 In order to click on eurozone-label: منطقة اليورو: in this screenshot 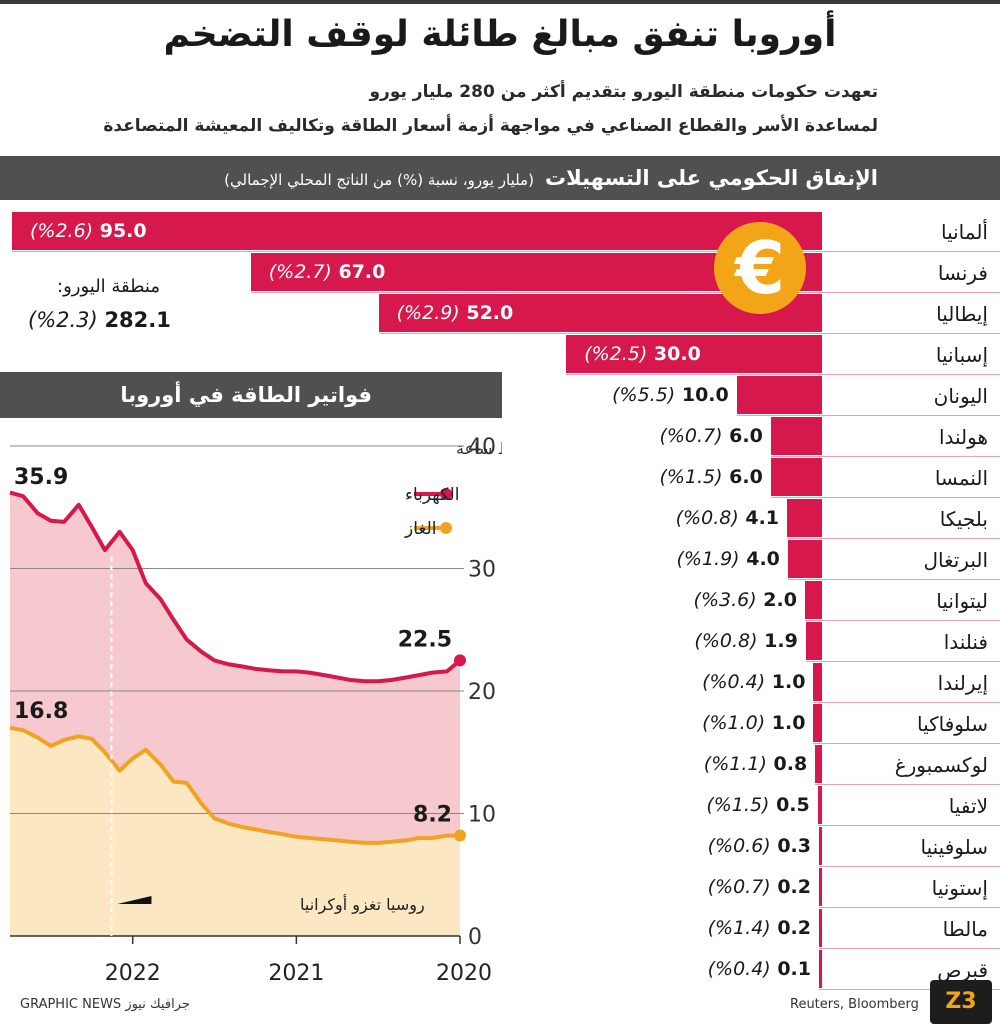, I will do `click(108, 286)`.